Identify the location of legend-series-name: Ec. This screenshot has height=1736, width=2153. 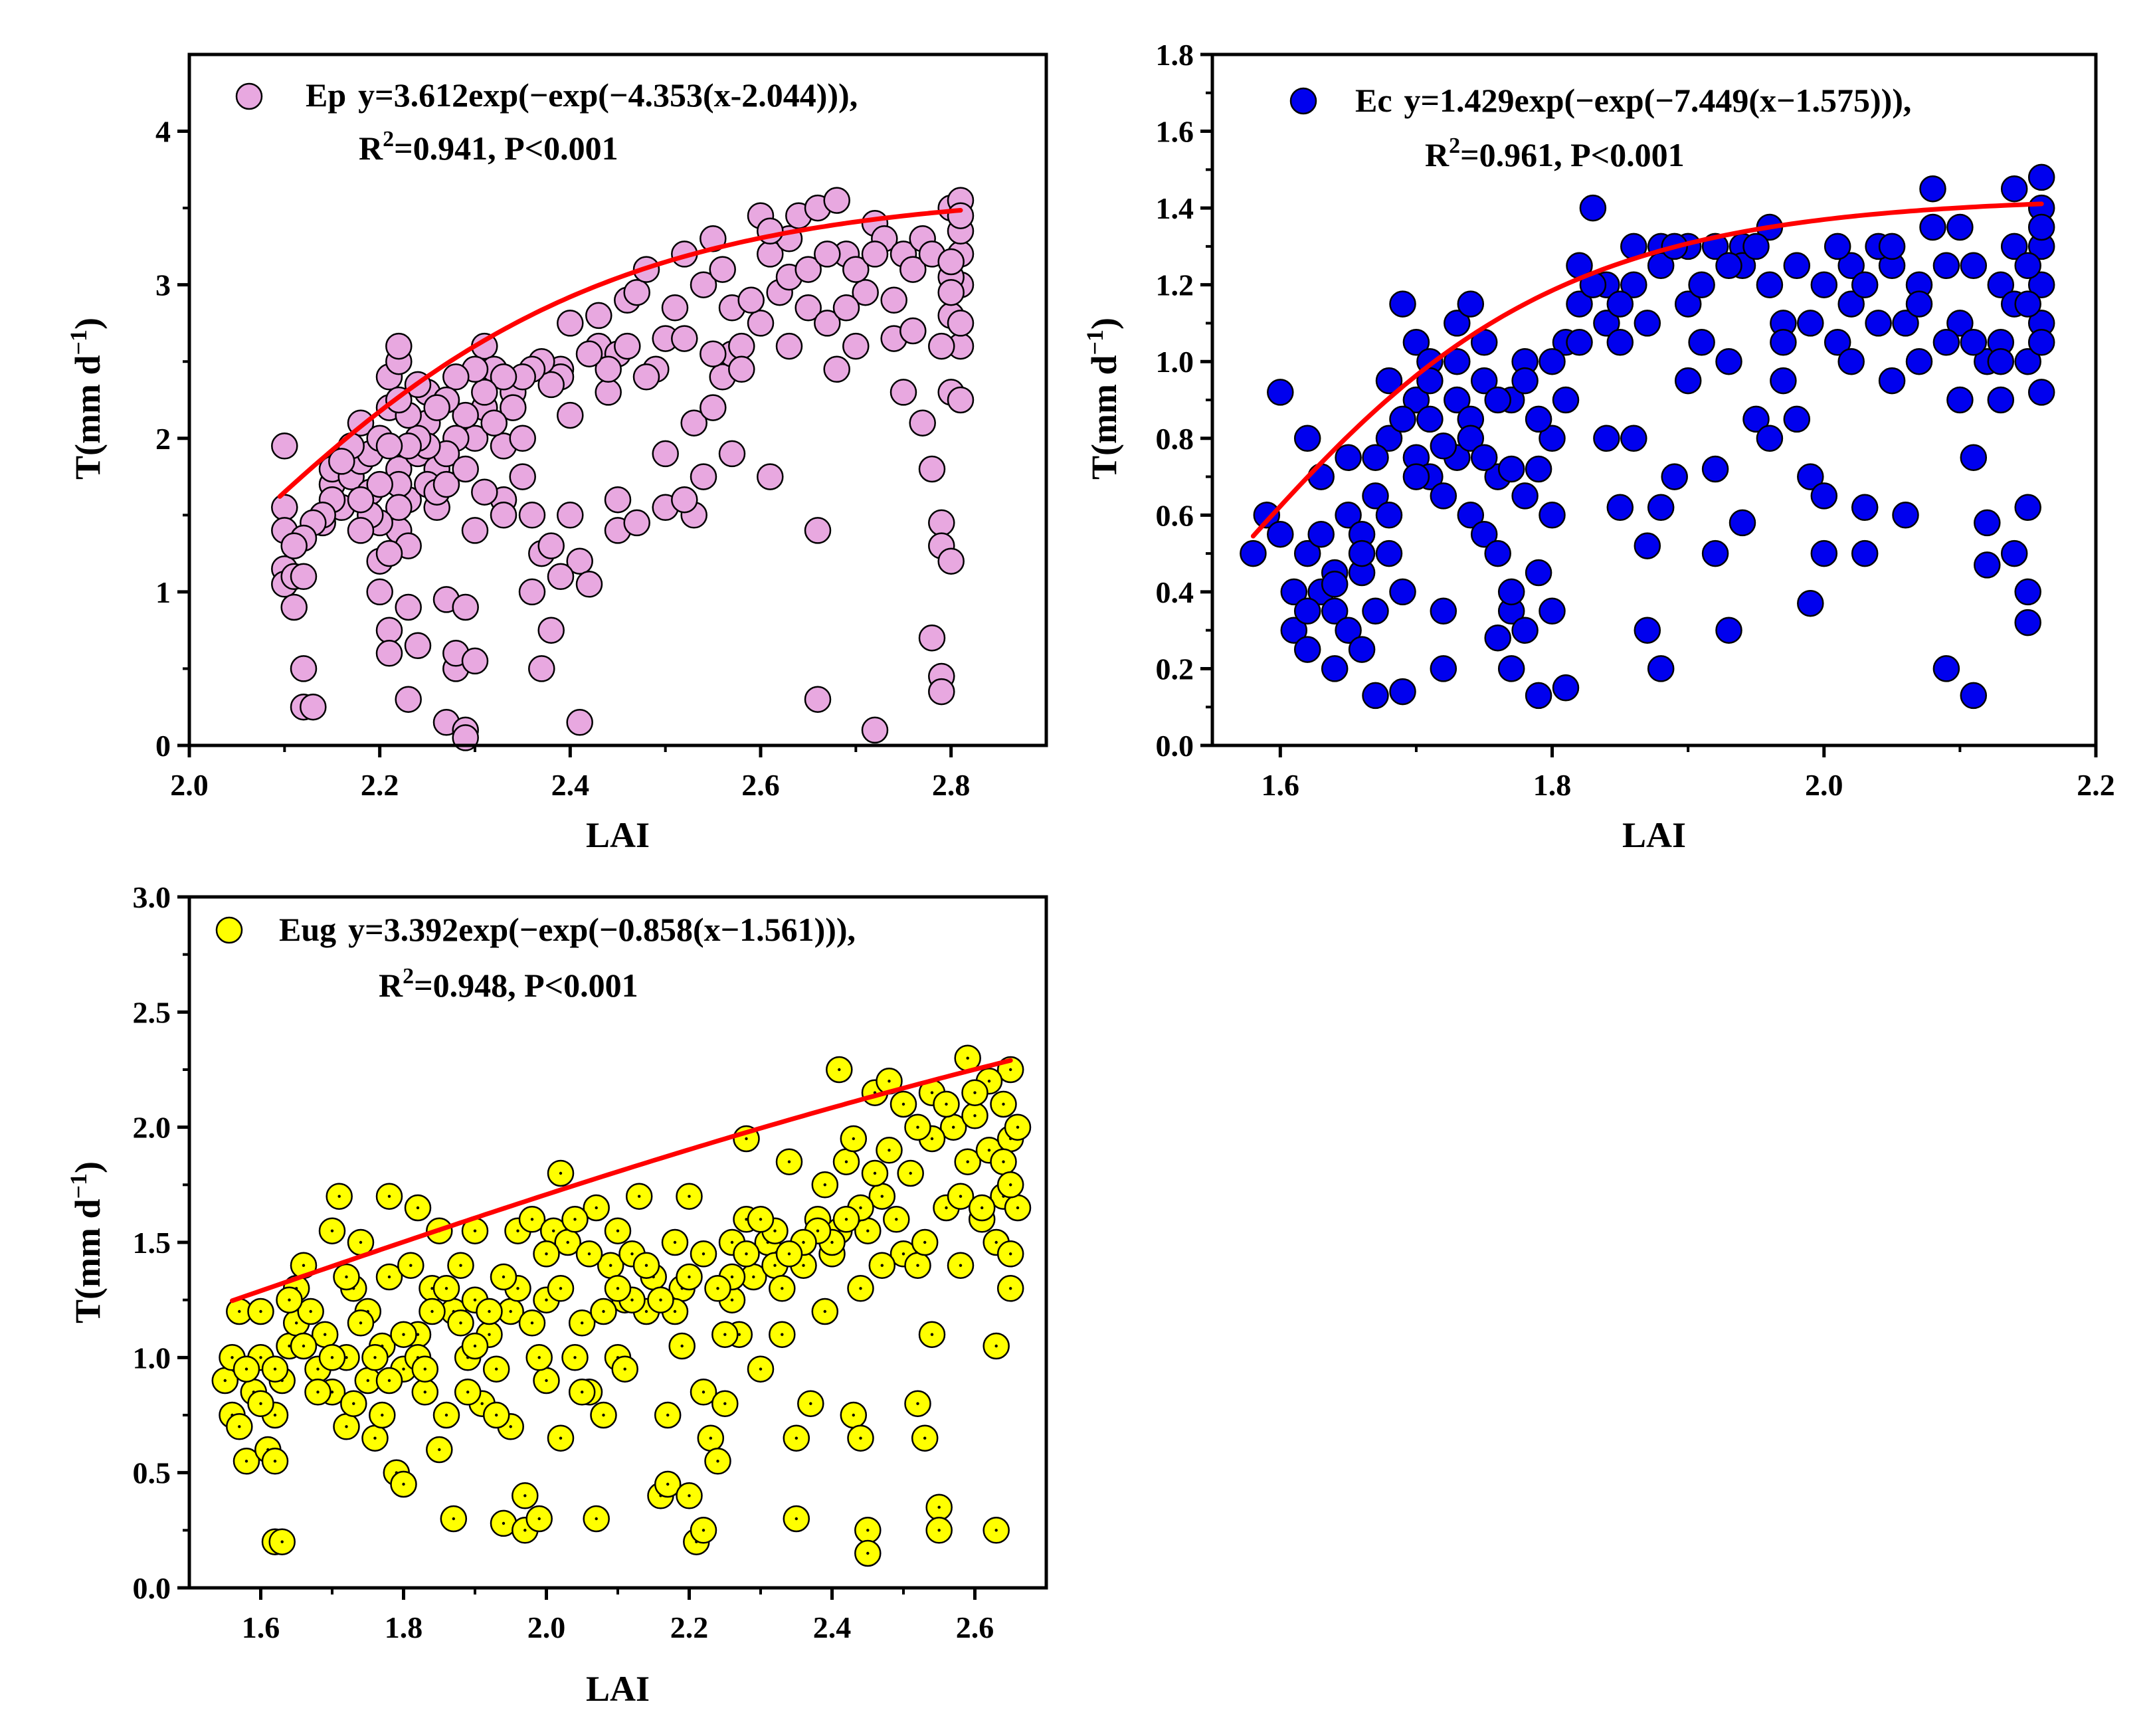
(1373, 100).